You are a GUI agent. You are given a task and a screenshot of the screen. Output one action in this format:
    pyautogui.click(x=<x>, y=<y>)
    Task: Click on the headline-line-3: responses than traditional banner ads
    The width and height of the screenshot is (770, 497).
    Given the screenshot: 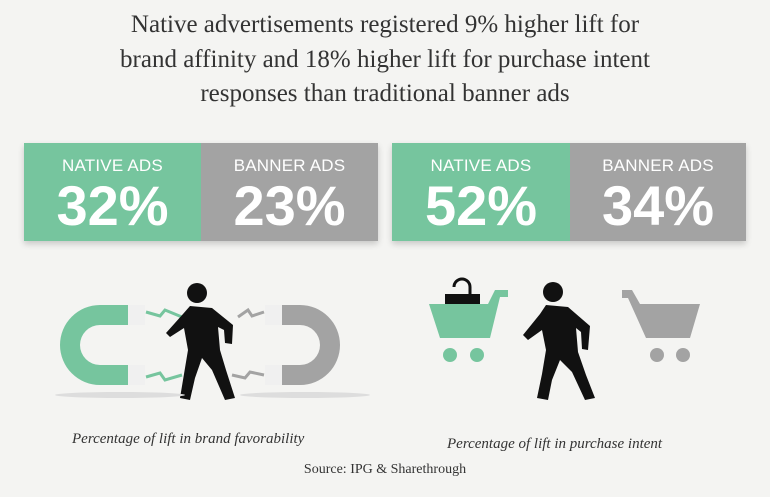 What is the action you would take?
    pyautogui.click(x=385, y=93)
    